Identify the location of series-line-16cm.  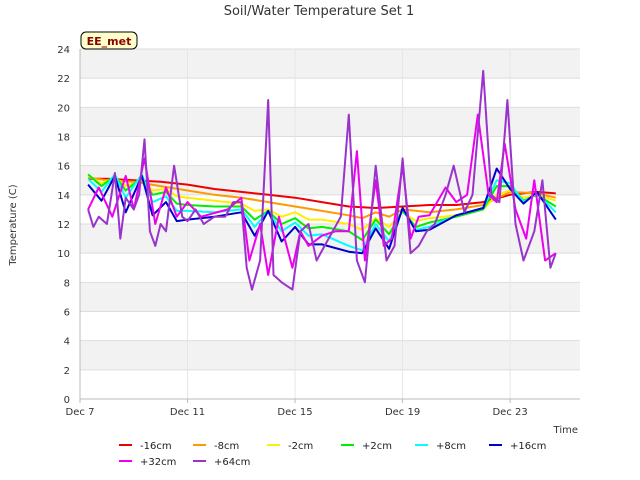
(322, 193).